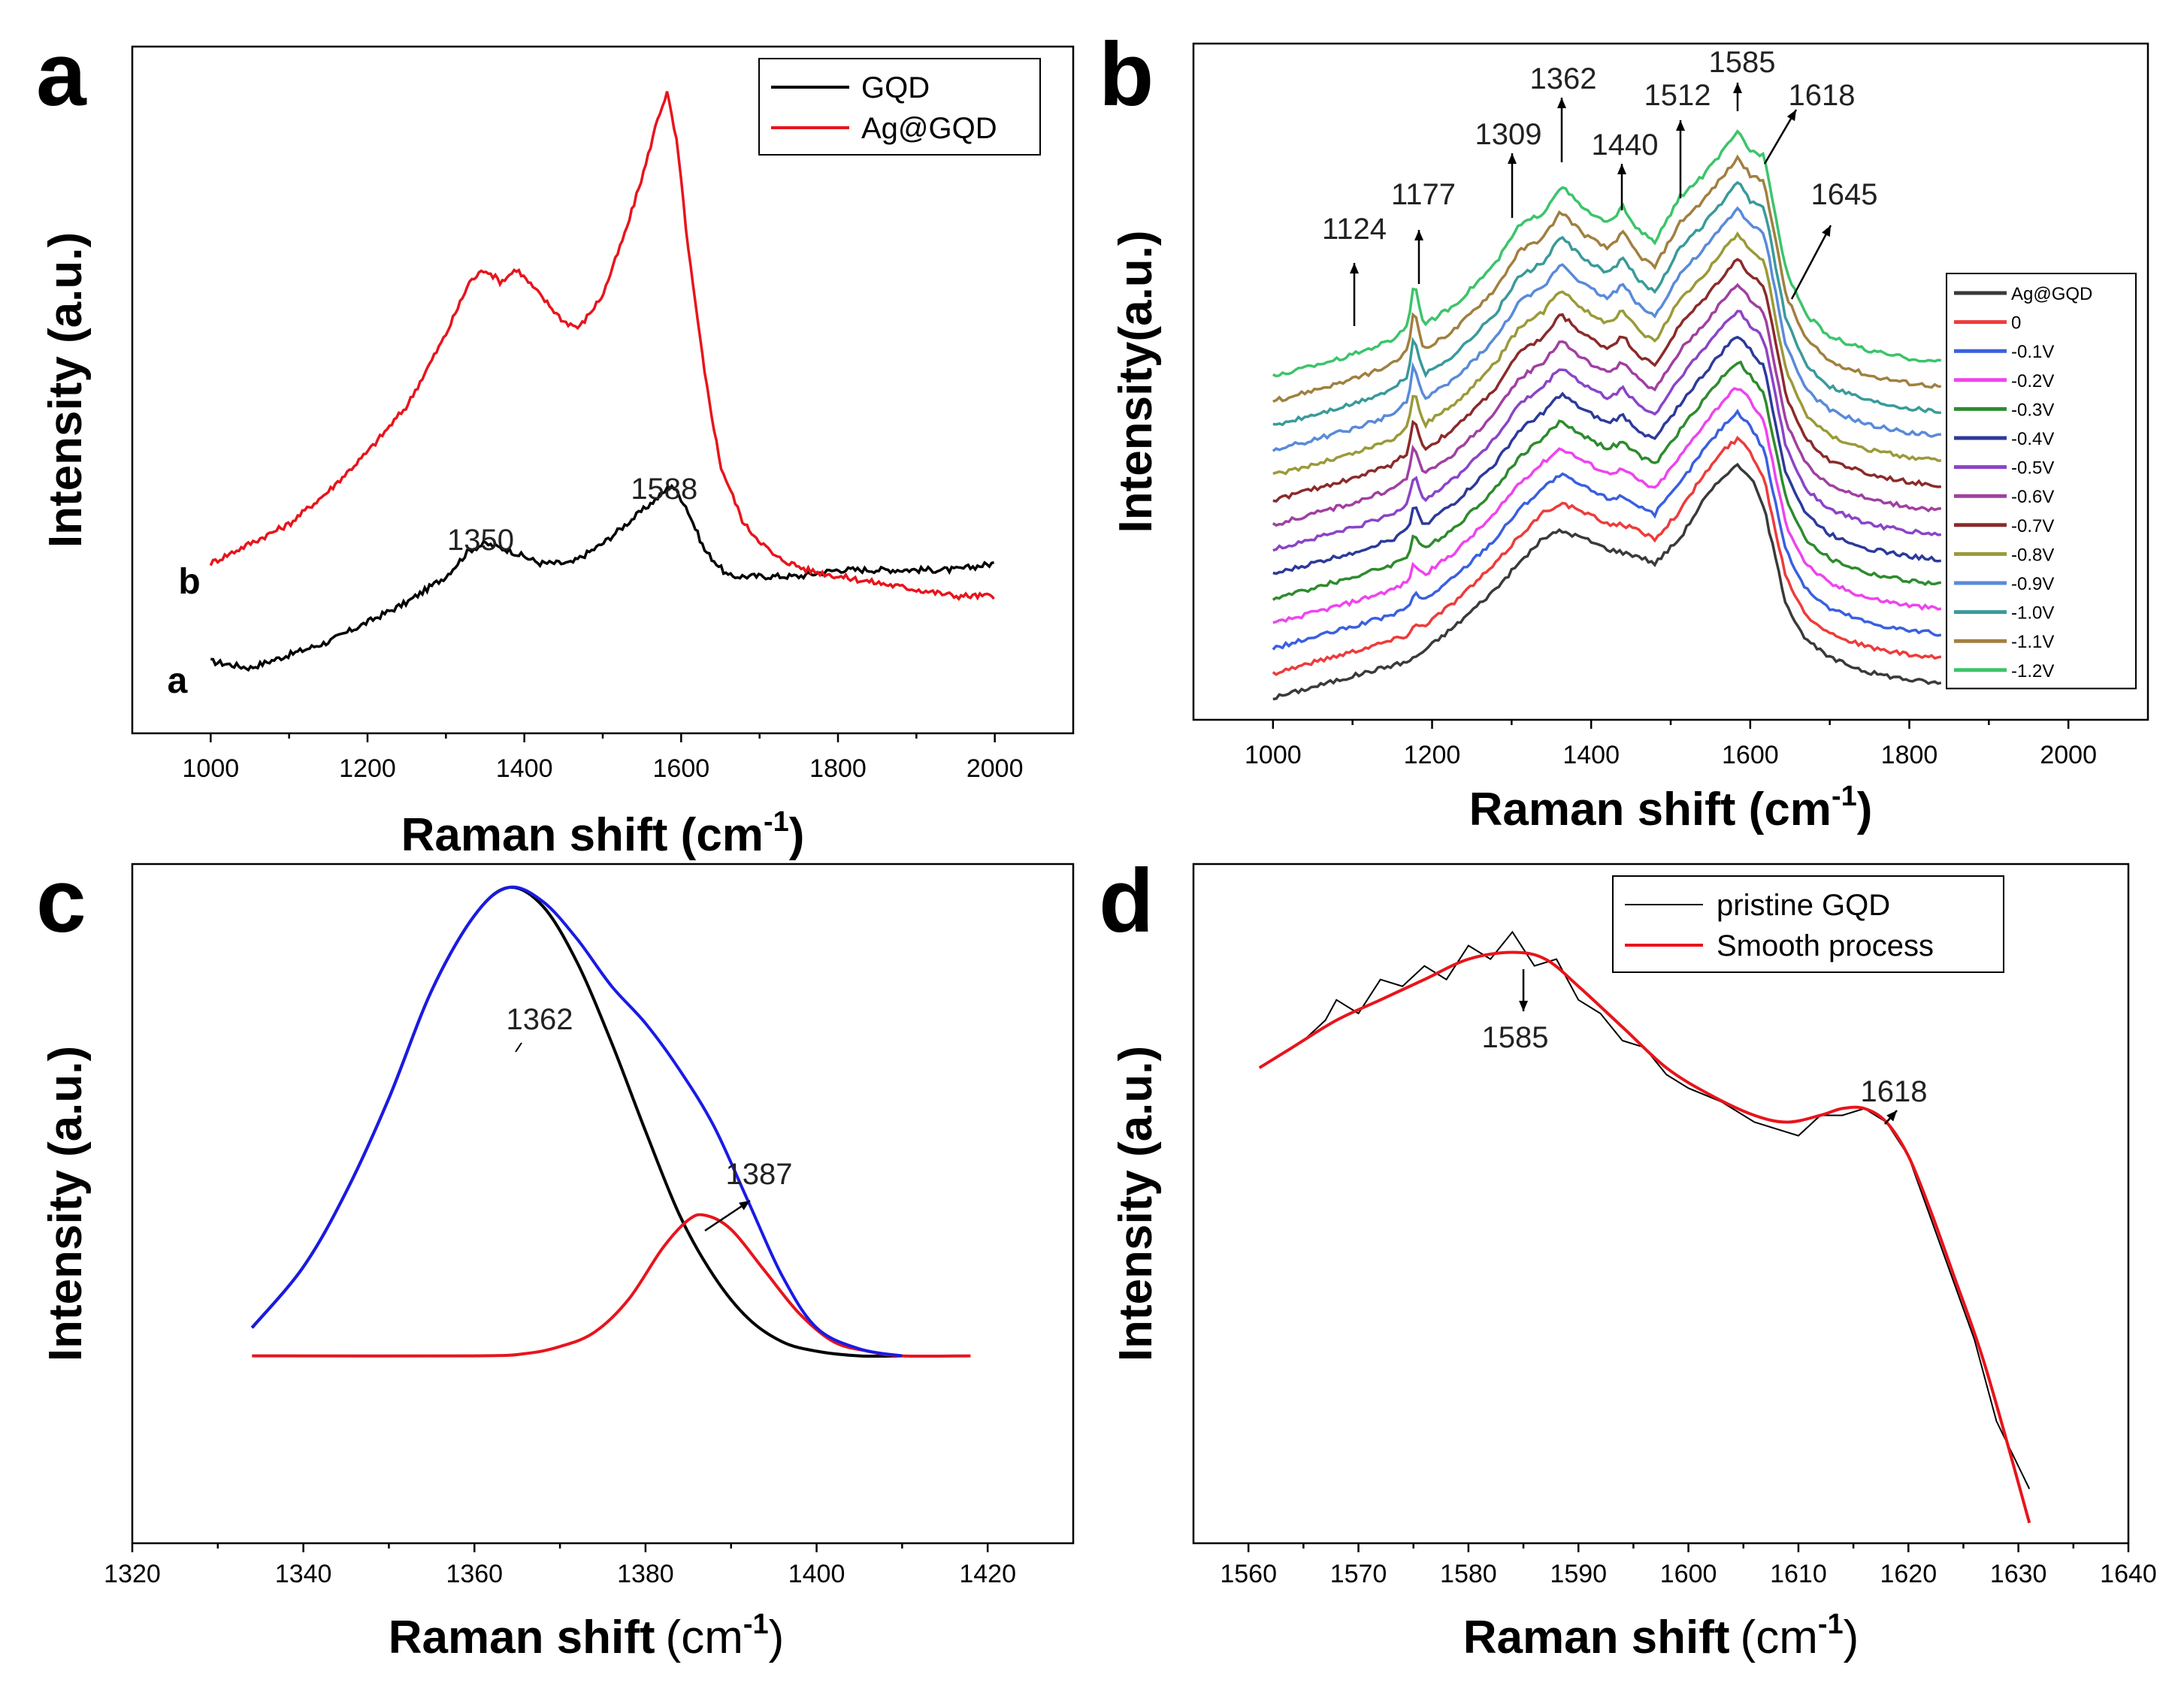 The image size is (2184, 1689). What do you see at coordinates (1358, 1574) in the screenshot?
I see `x-tick-label: 1570` at bounding box center [1358, 1574].